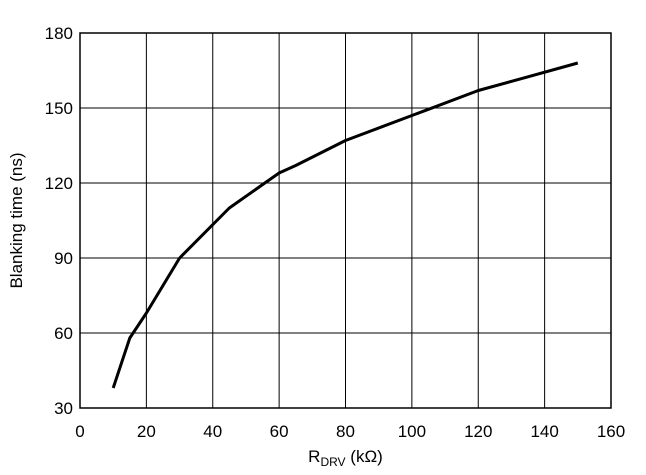  What do you see at coordinates (59, 221) in the screenshot?
I see `y-axis-ticks: 30 60 90 120 150 180` at bounding box center [59, 221].